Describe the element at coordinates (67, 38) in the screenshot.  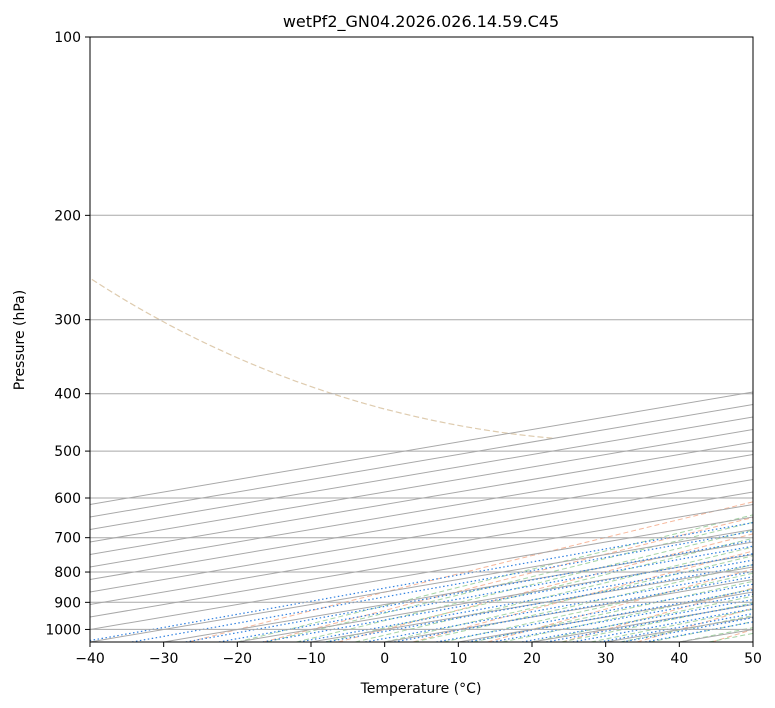
I see `y-tick-label: 100` at that location.